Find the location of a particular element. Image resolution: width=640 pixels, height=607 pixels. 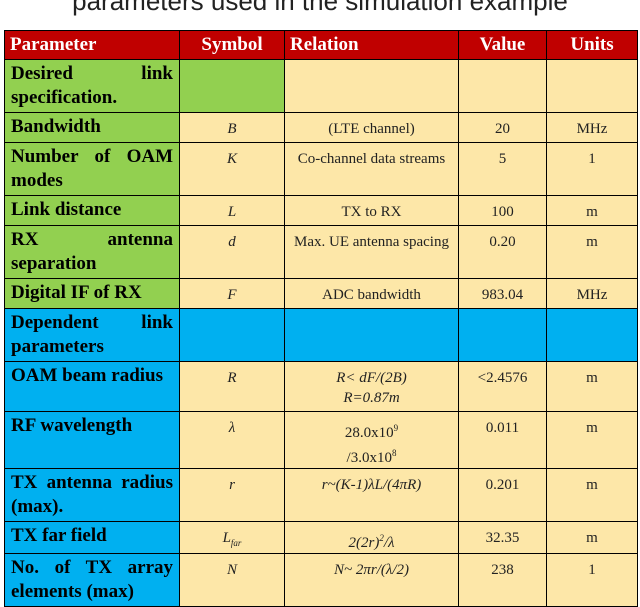

symbol-base: L is located at coordinates (226, 538).